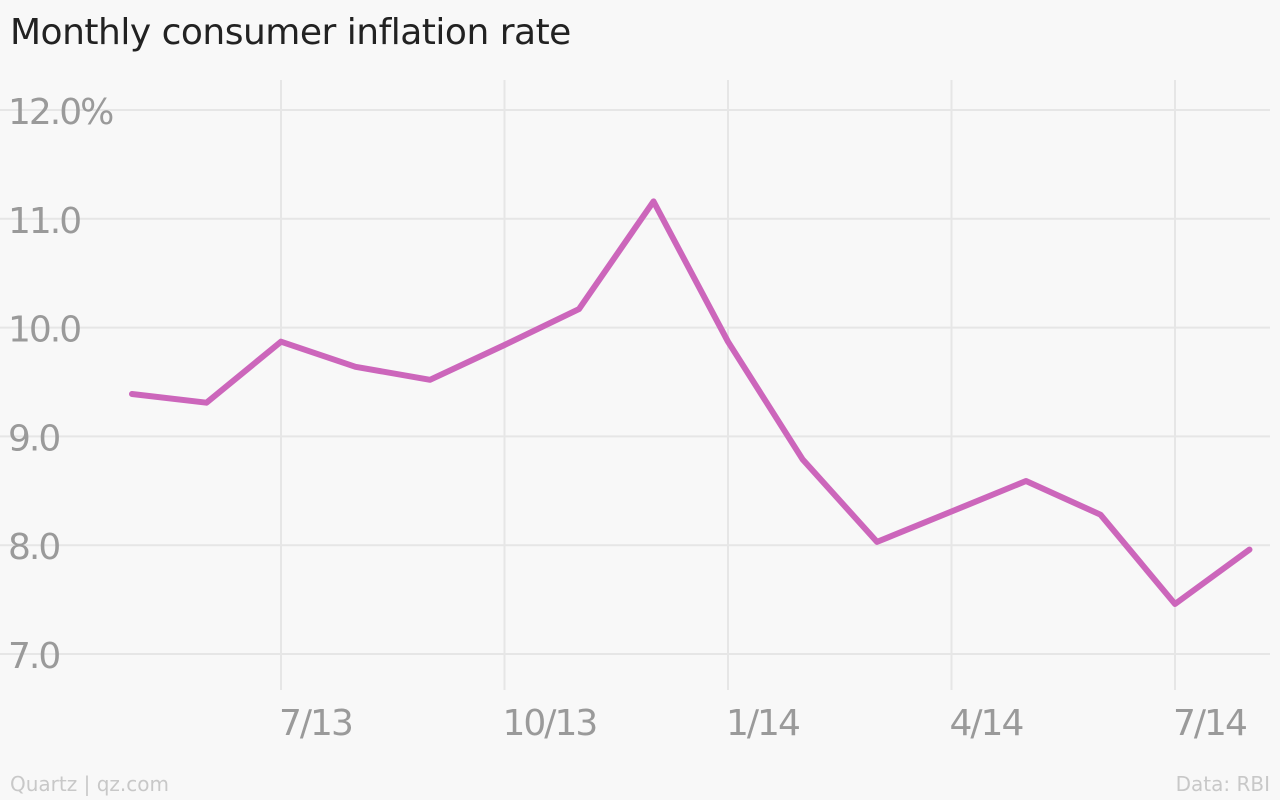  I want to click on y-tick-label: 9.0, so click(33, 438).